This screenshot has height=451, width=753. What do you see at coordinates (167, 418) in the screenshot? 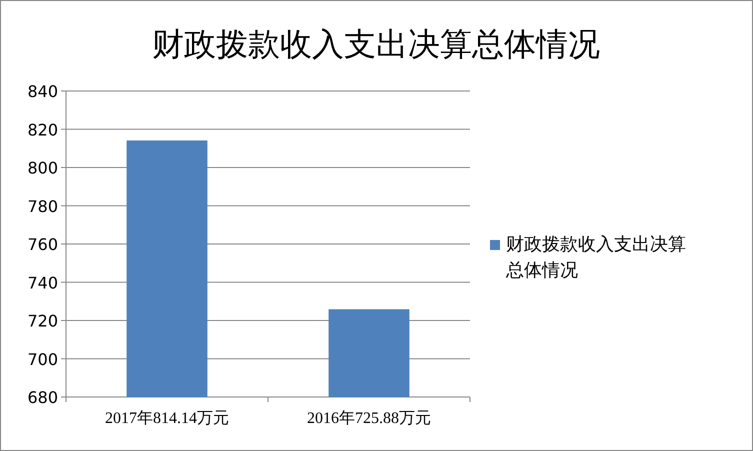
I see `x-tick-label: 2017年814.14万元` at bounding box center [167, 418].